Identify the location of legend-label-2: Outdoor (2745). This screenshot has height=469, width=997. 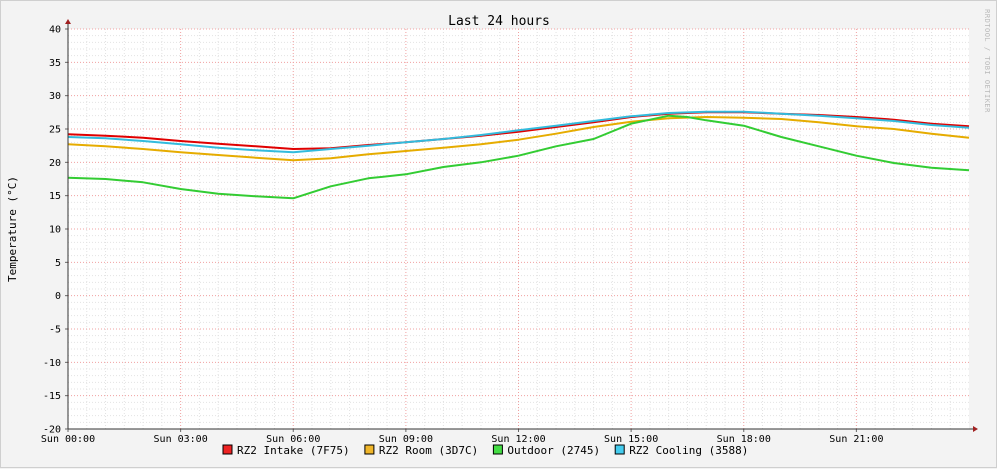
(553, 450).